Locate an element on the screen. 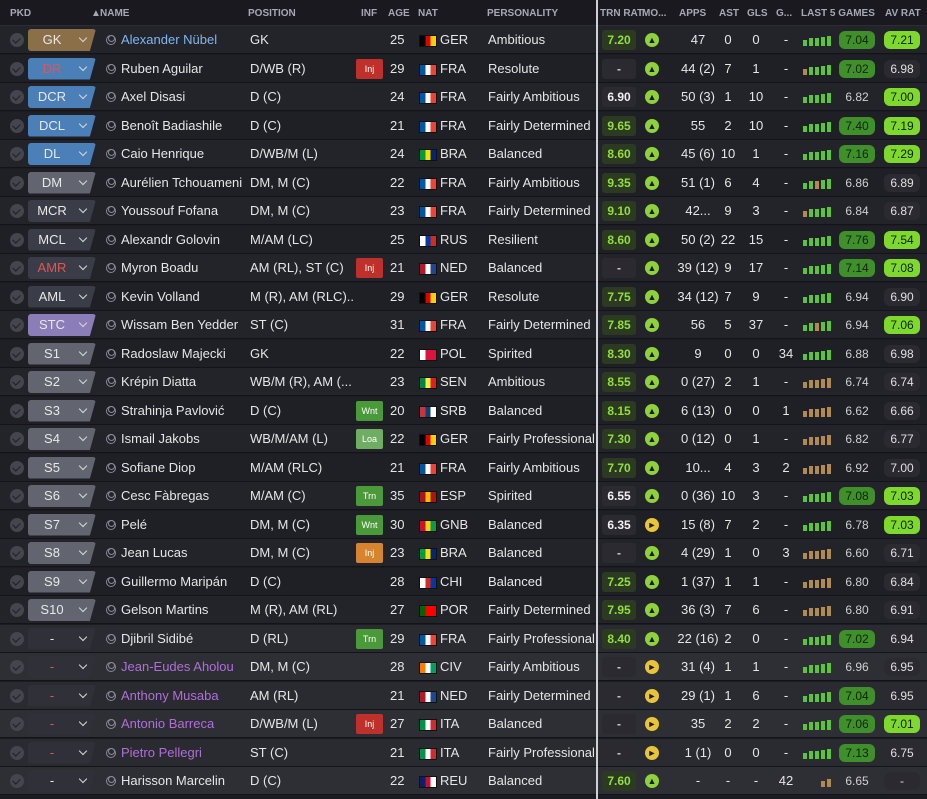  col-apps: APPS is located at coordinates (693, 13).